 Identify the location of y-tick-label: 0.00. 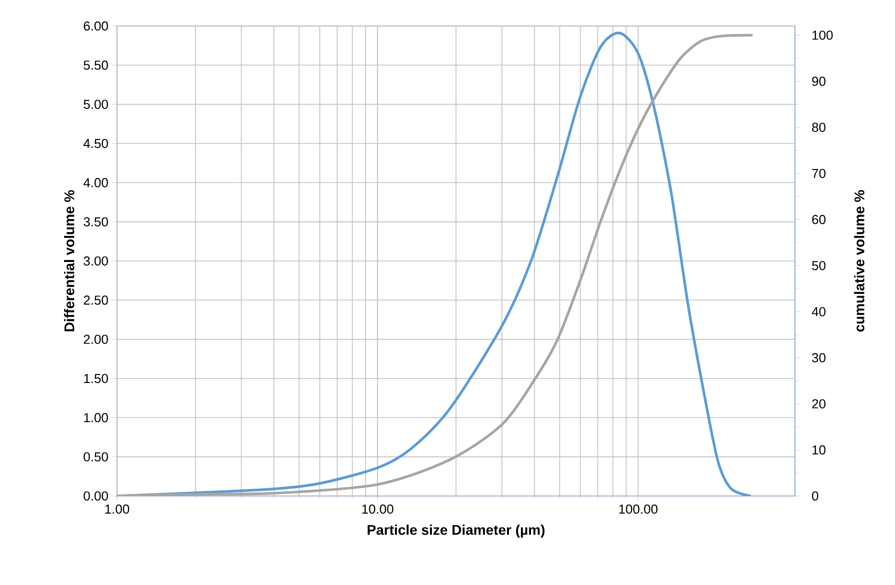
(96, 496).